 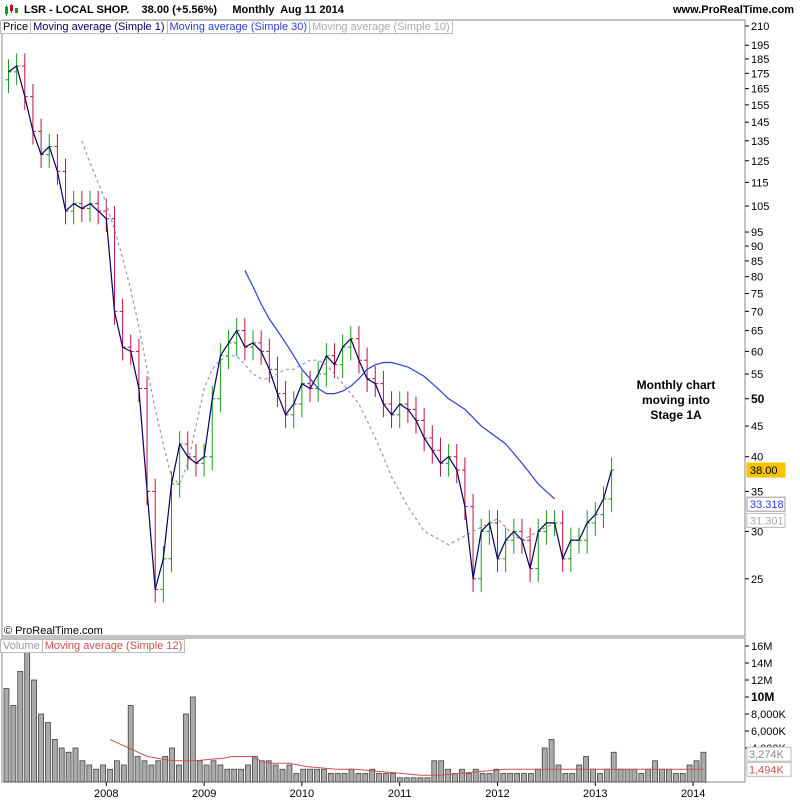 What do you see at coordinates (761, 681) in the screenshot?
I see `volume-y-tick-label: 12M` at bounding box center [761, 681].